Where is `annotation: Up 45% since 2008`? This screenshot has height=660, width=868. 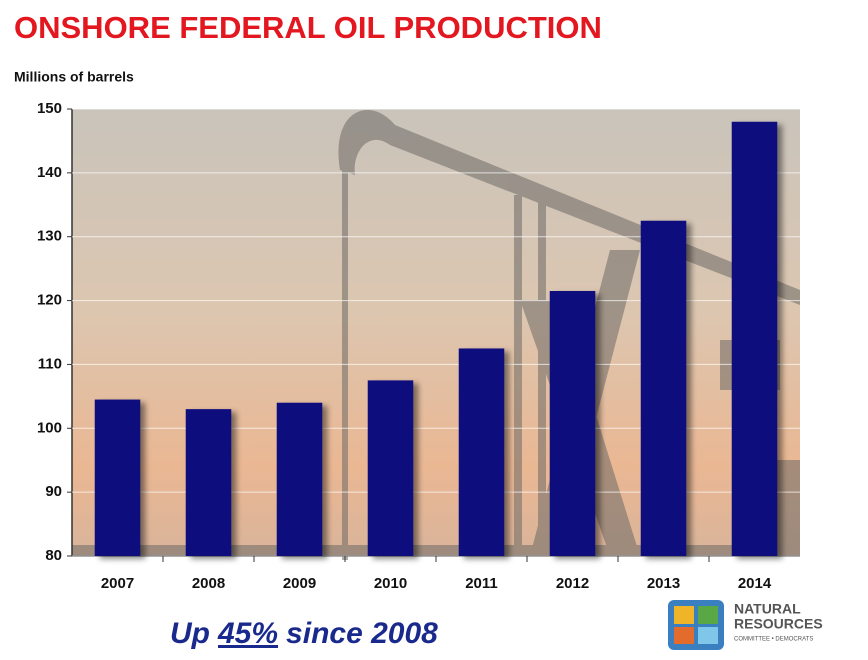 annotation: Up 45% since 2008 is located at coordinates (304, 633).